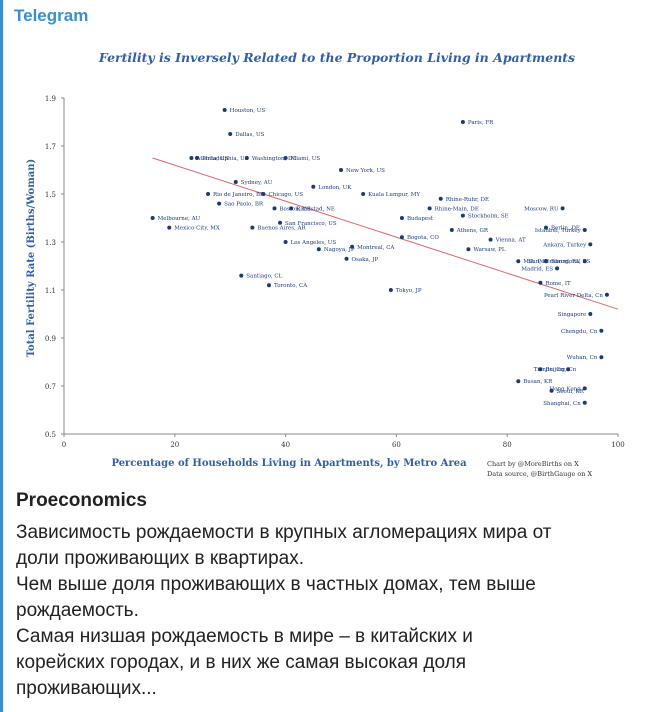 This screenshot has width=655, height=712. What do you see at coordinates (314, 243) in the screenshot?
I see `data-point-label: Los Angeles, US` at bounding box center [314, 243].